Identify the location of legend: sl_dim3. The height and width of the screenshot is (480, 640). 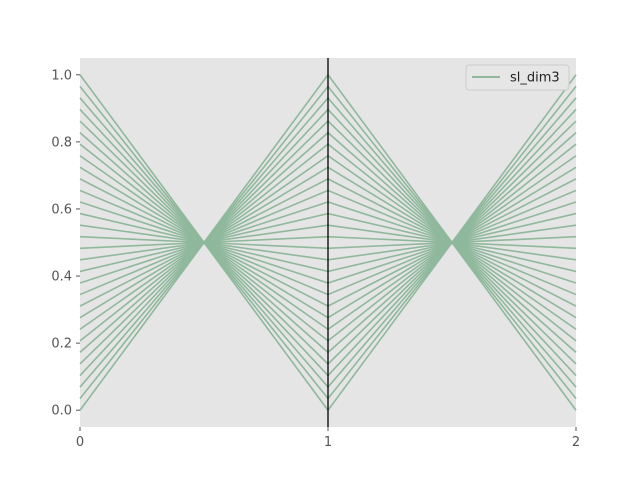
(517, 77).